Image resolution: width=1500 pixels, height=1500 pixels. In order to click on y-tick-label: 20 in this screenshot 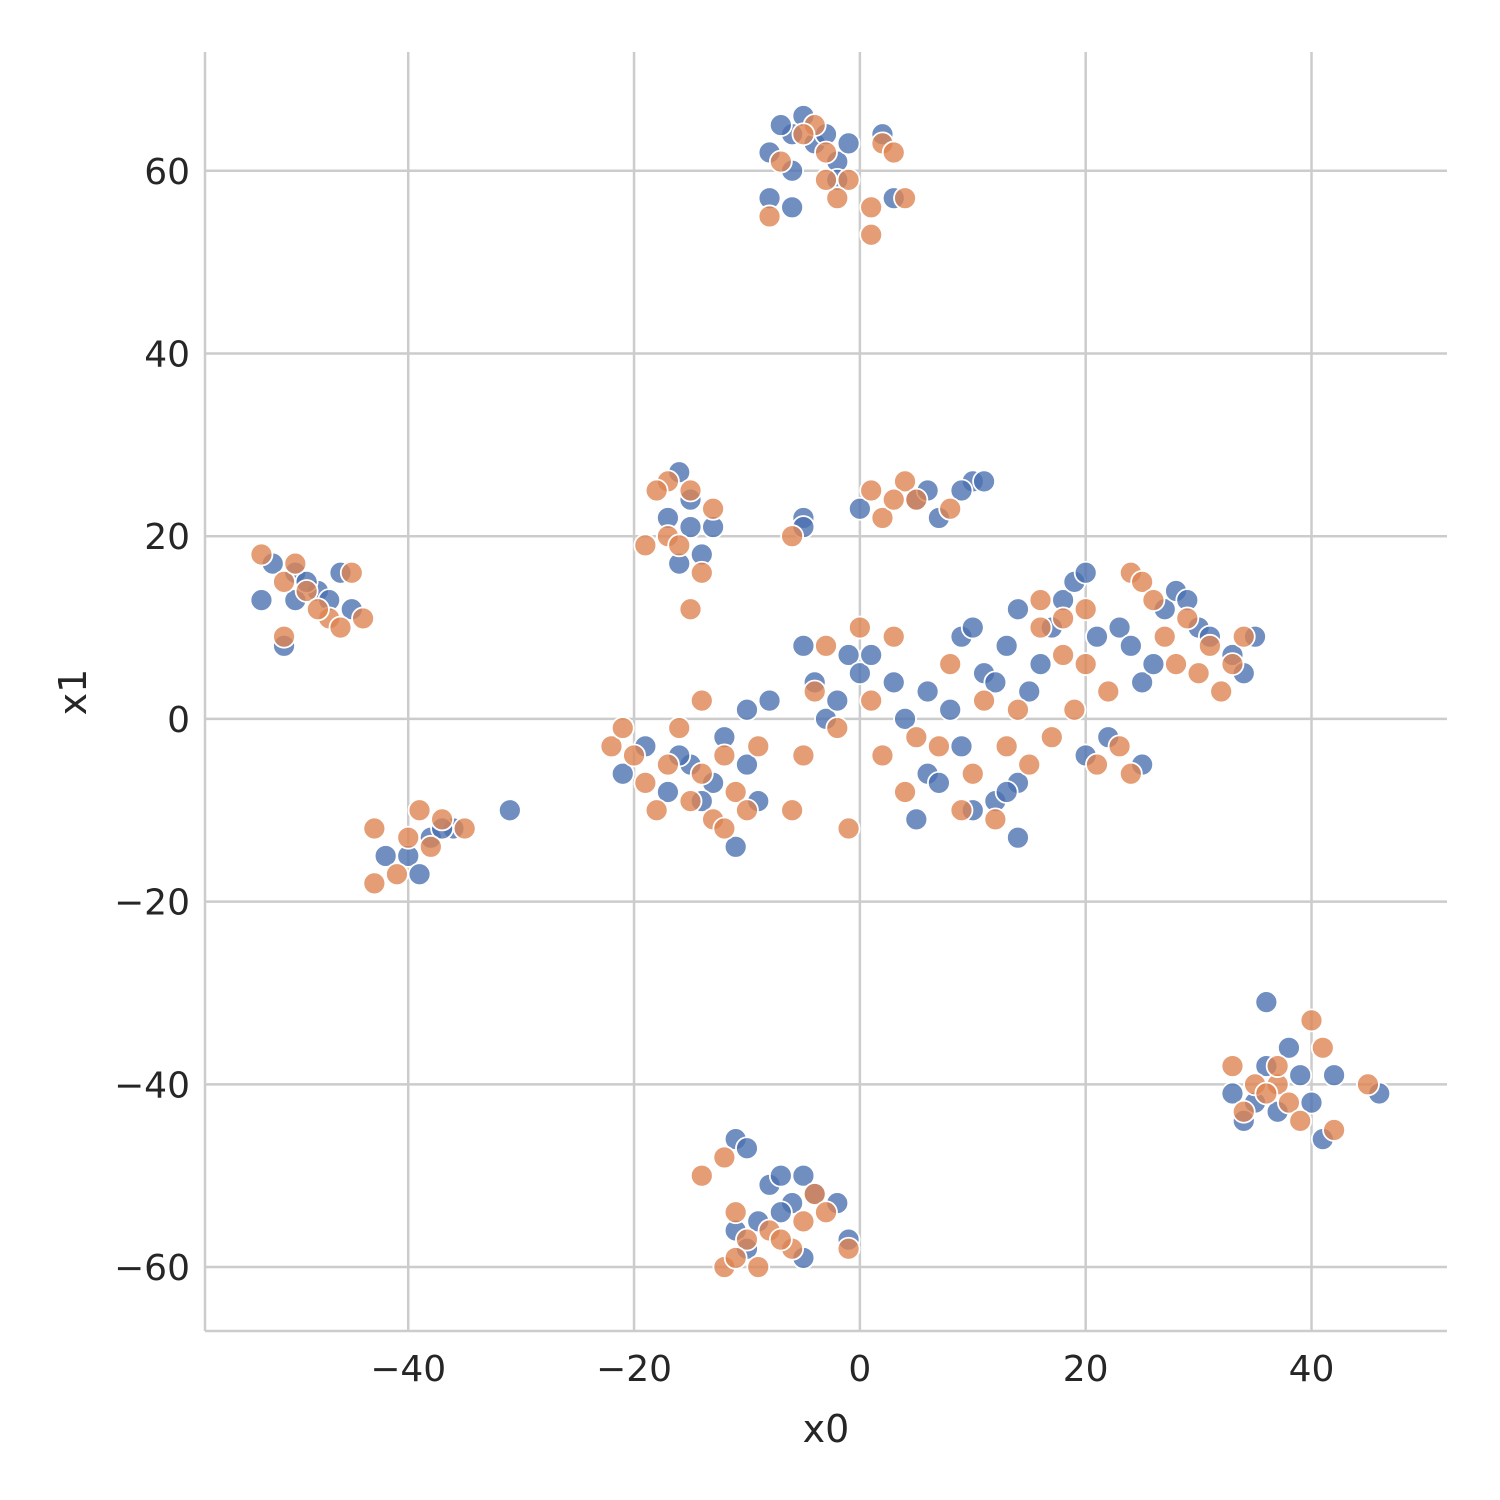, I will do `click(167, 537)`.